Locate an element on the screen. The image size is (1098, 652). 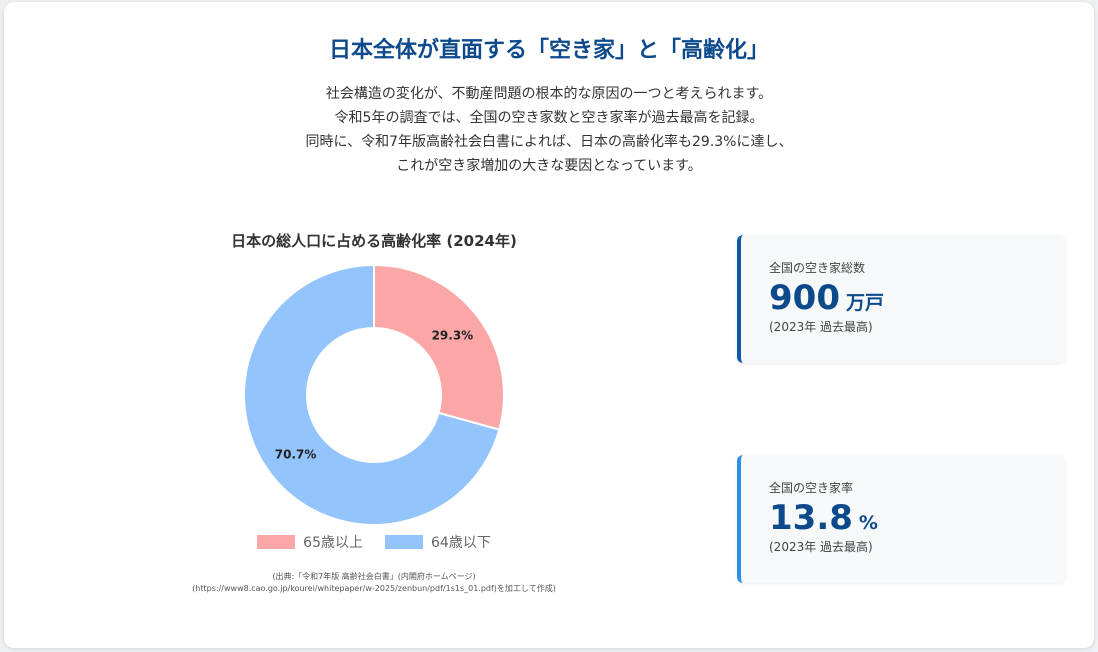
stat-card-vacant-houses: 全国の空き家総数 900 万戸 (2023年 過去最高) is located at coordinates (901, 299).